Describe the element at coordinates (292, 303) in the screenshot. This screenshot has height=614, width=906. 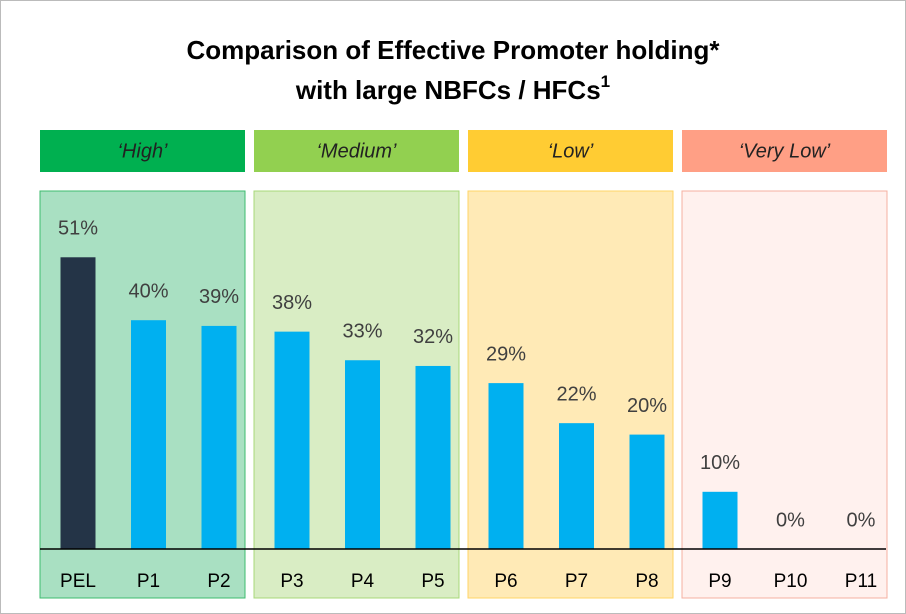
I see `value-label: 38%` at that location.